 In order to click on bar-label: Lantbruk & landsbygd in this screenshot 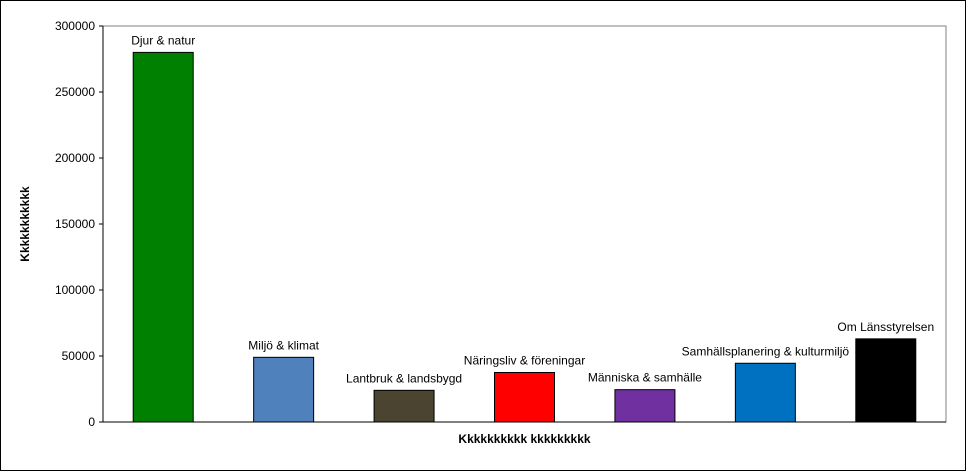, I will do `click(404, 378)`.